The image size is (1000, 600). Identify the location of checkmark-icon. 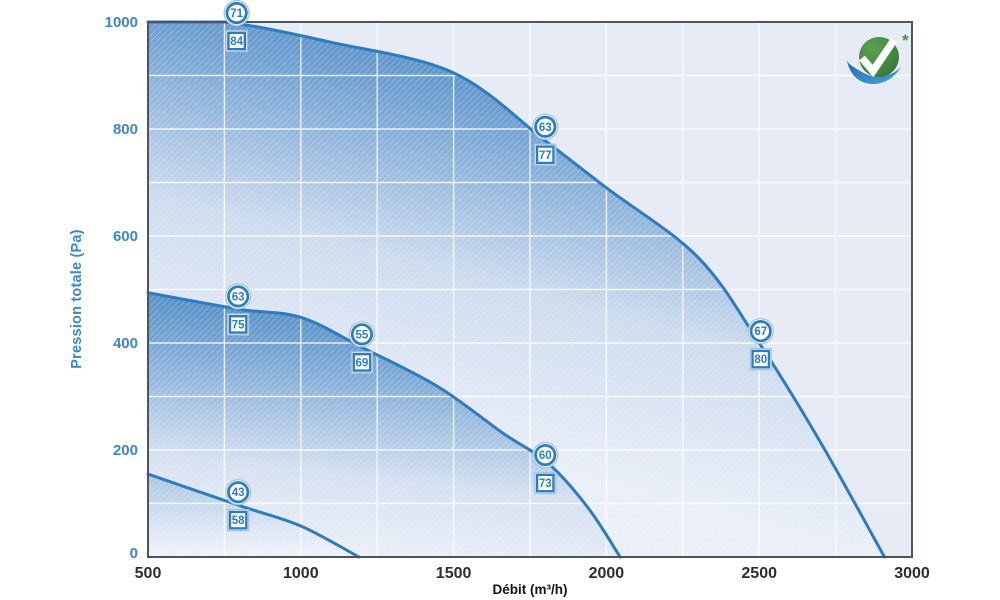
(878, 57).